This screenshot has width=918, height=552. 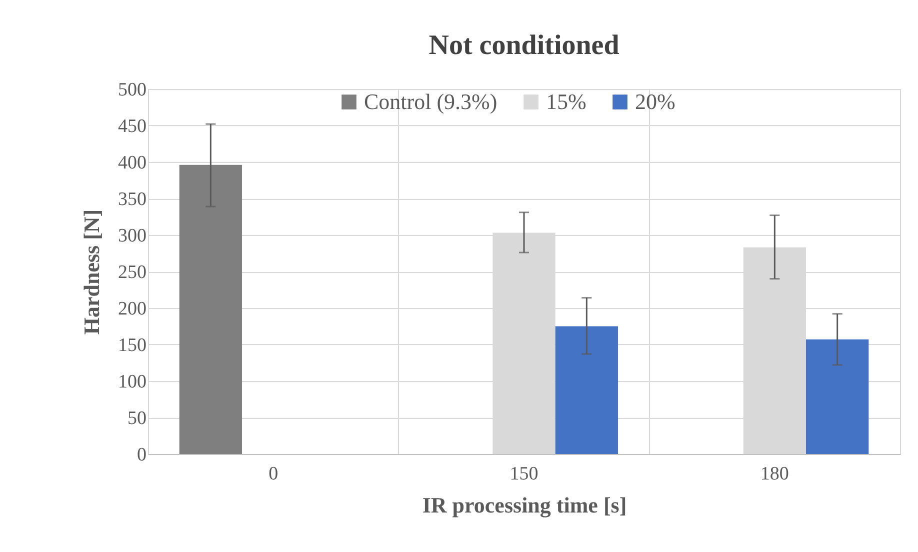 I want to click on y-tick-label: 150, so click(x=132, y=345).